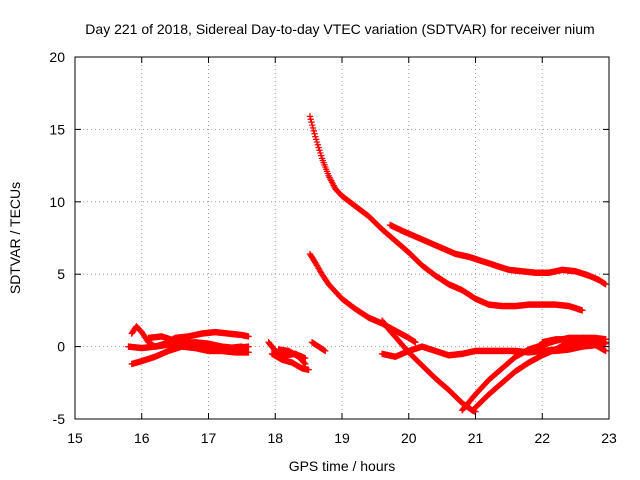 Image resolution: width=640 pixels, height=480 pixels. I want to click on series-d, so click(195, 343).